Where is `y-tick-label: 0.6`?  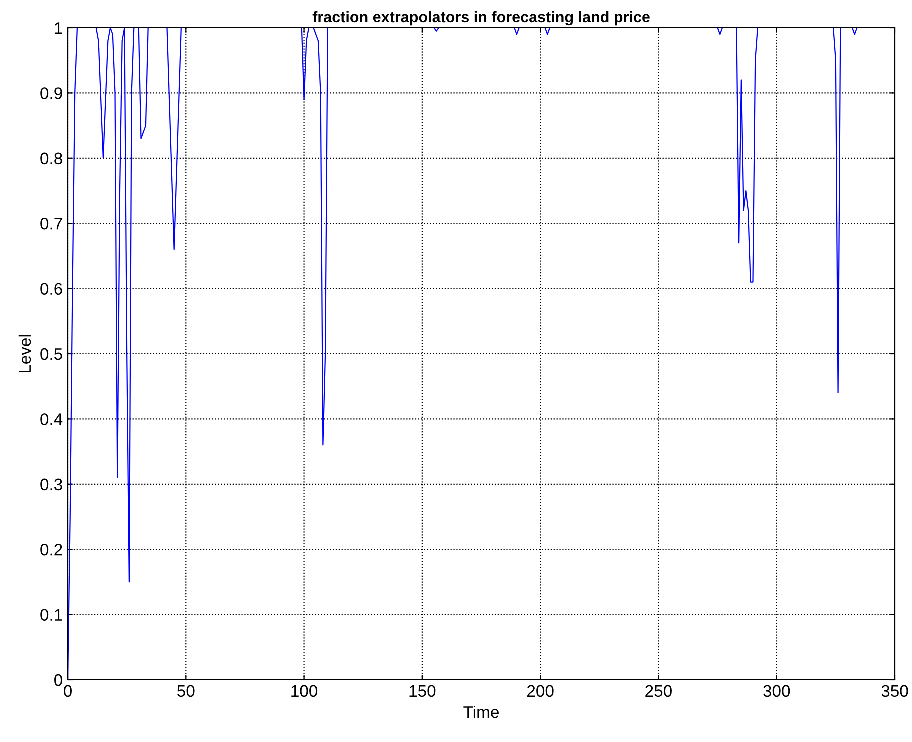 y-tick-label: 0.6 is located at coordinates (51, 289).